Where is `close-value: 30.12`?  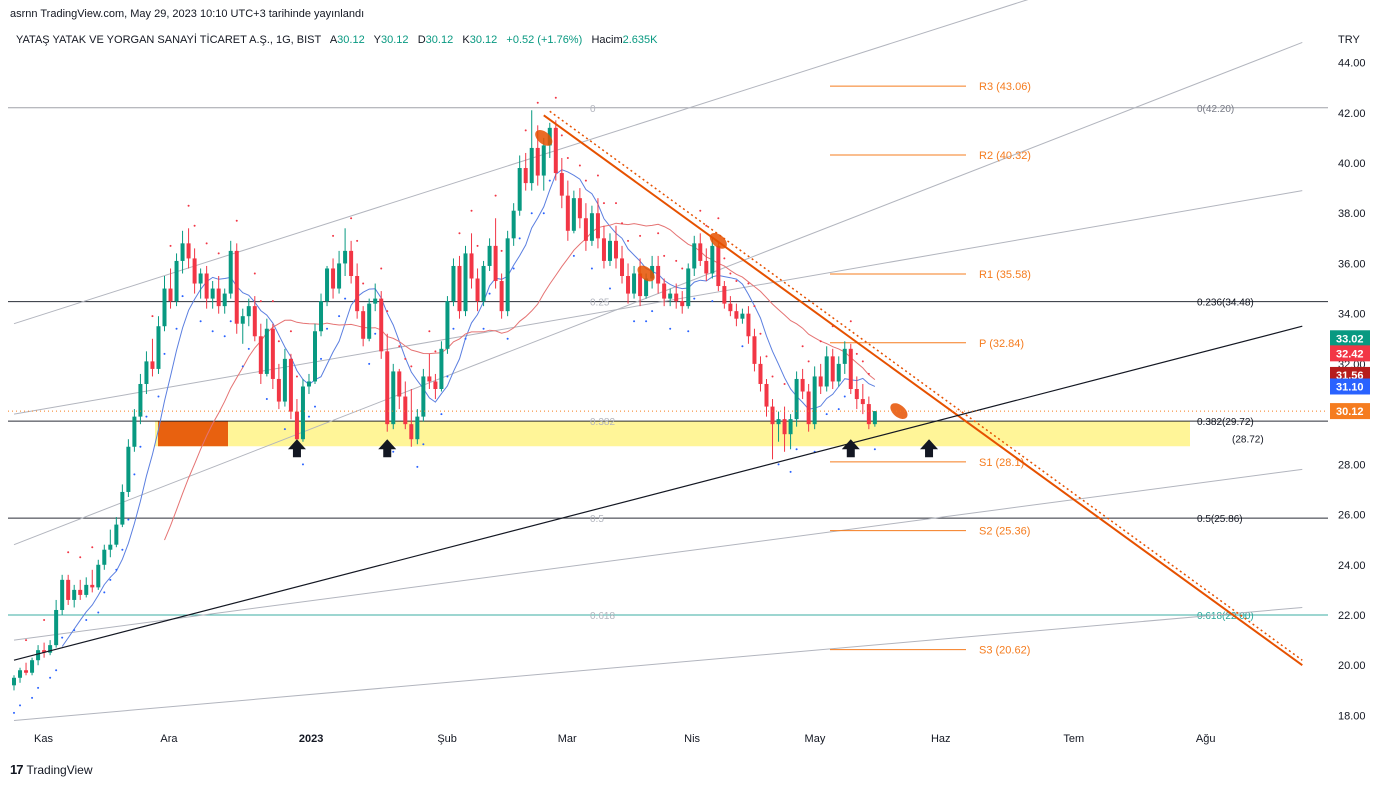 close-value: 30.12 is located at coordinates (483, 40).